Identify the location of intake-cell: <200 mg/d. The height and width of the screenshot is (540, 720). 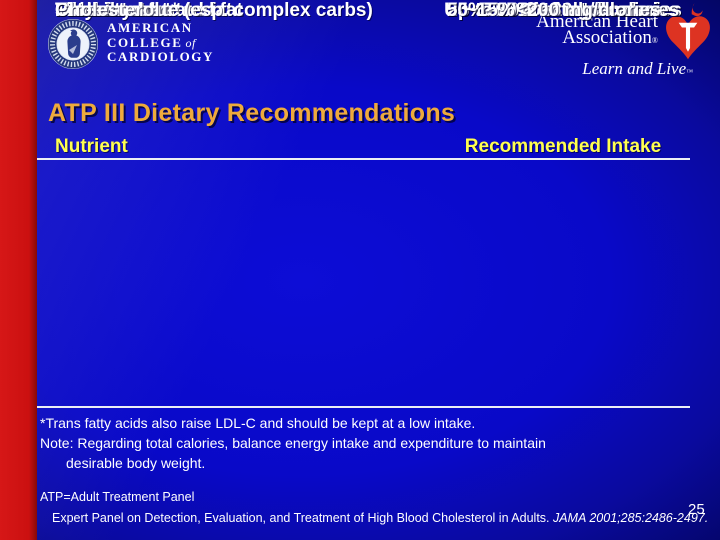
(563, 10).